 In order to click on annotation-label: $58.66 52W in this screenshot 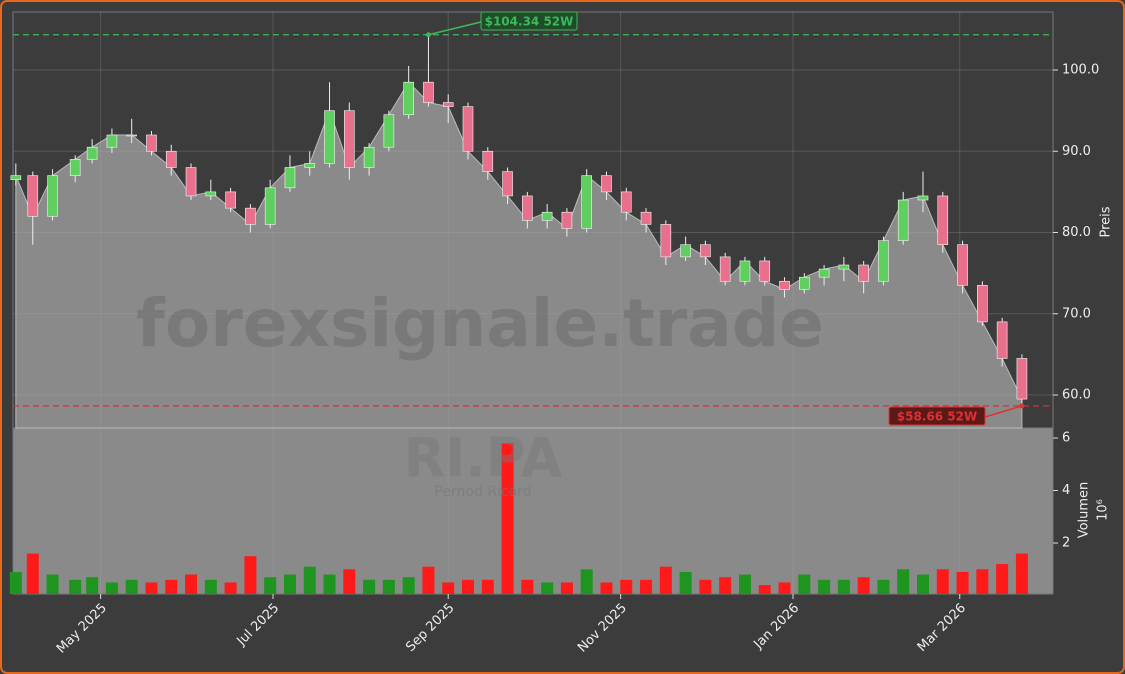, I will do `click(937, 417)`.